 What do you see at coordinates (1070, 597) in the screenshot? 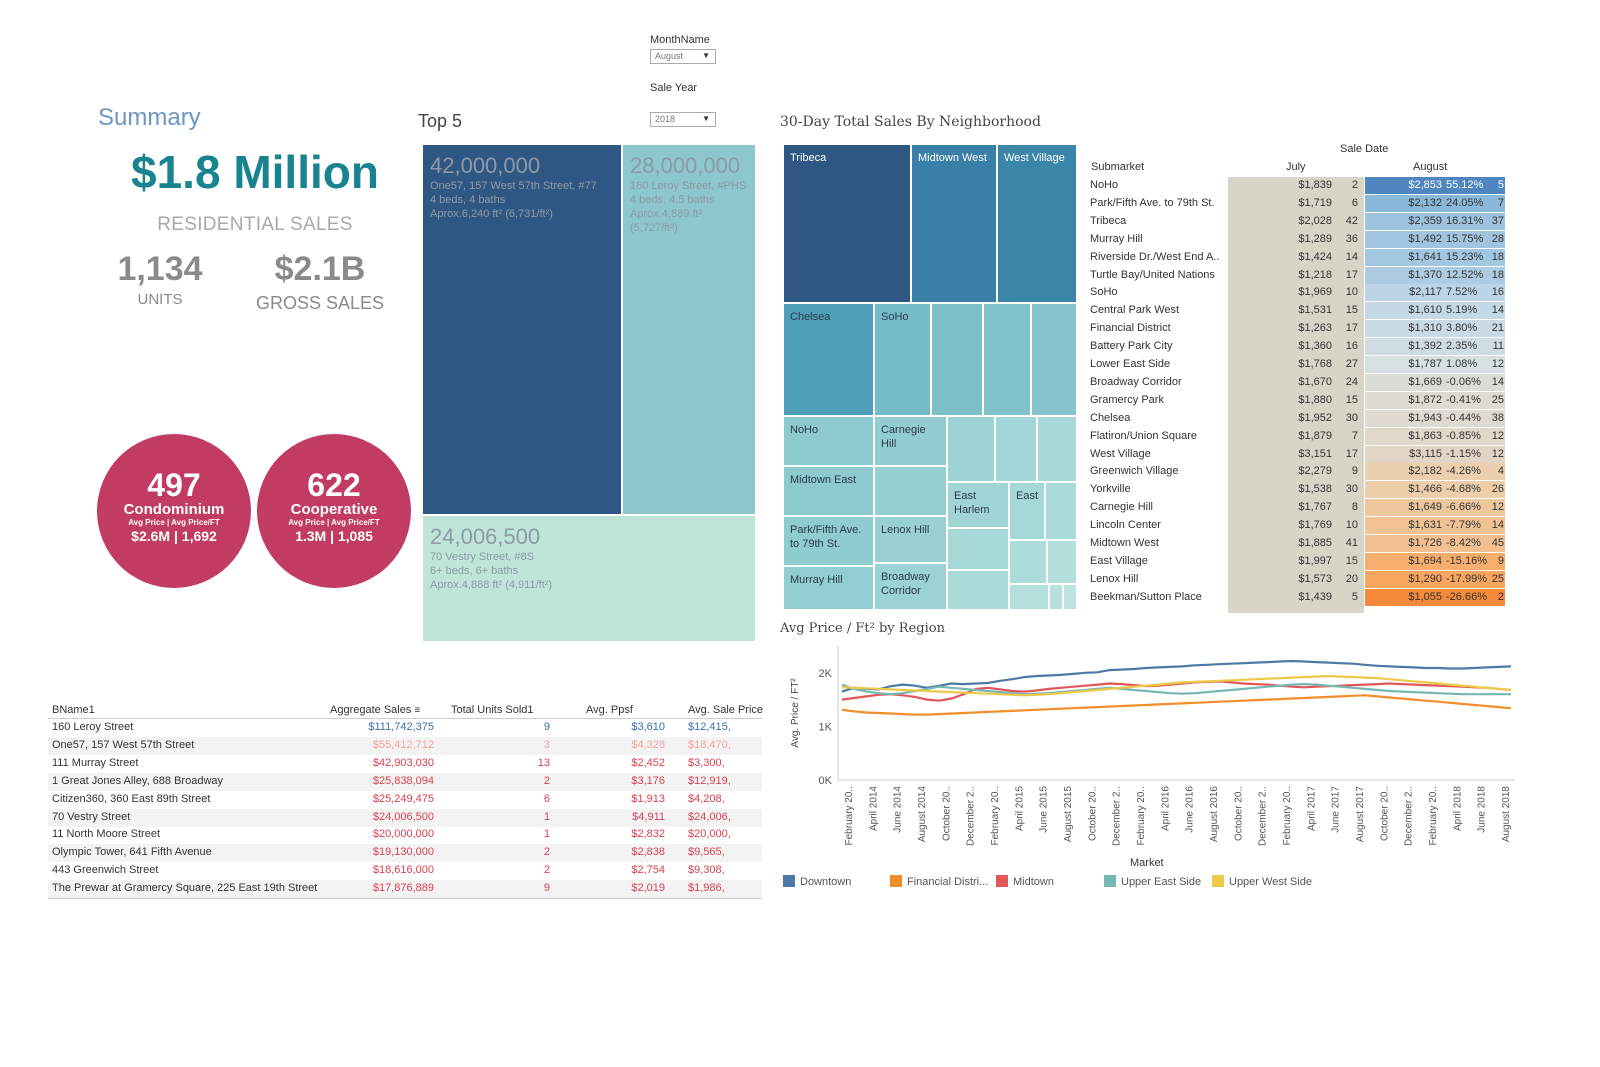
I see `nb-cell-o` at bounding box center [1070, 597].